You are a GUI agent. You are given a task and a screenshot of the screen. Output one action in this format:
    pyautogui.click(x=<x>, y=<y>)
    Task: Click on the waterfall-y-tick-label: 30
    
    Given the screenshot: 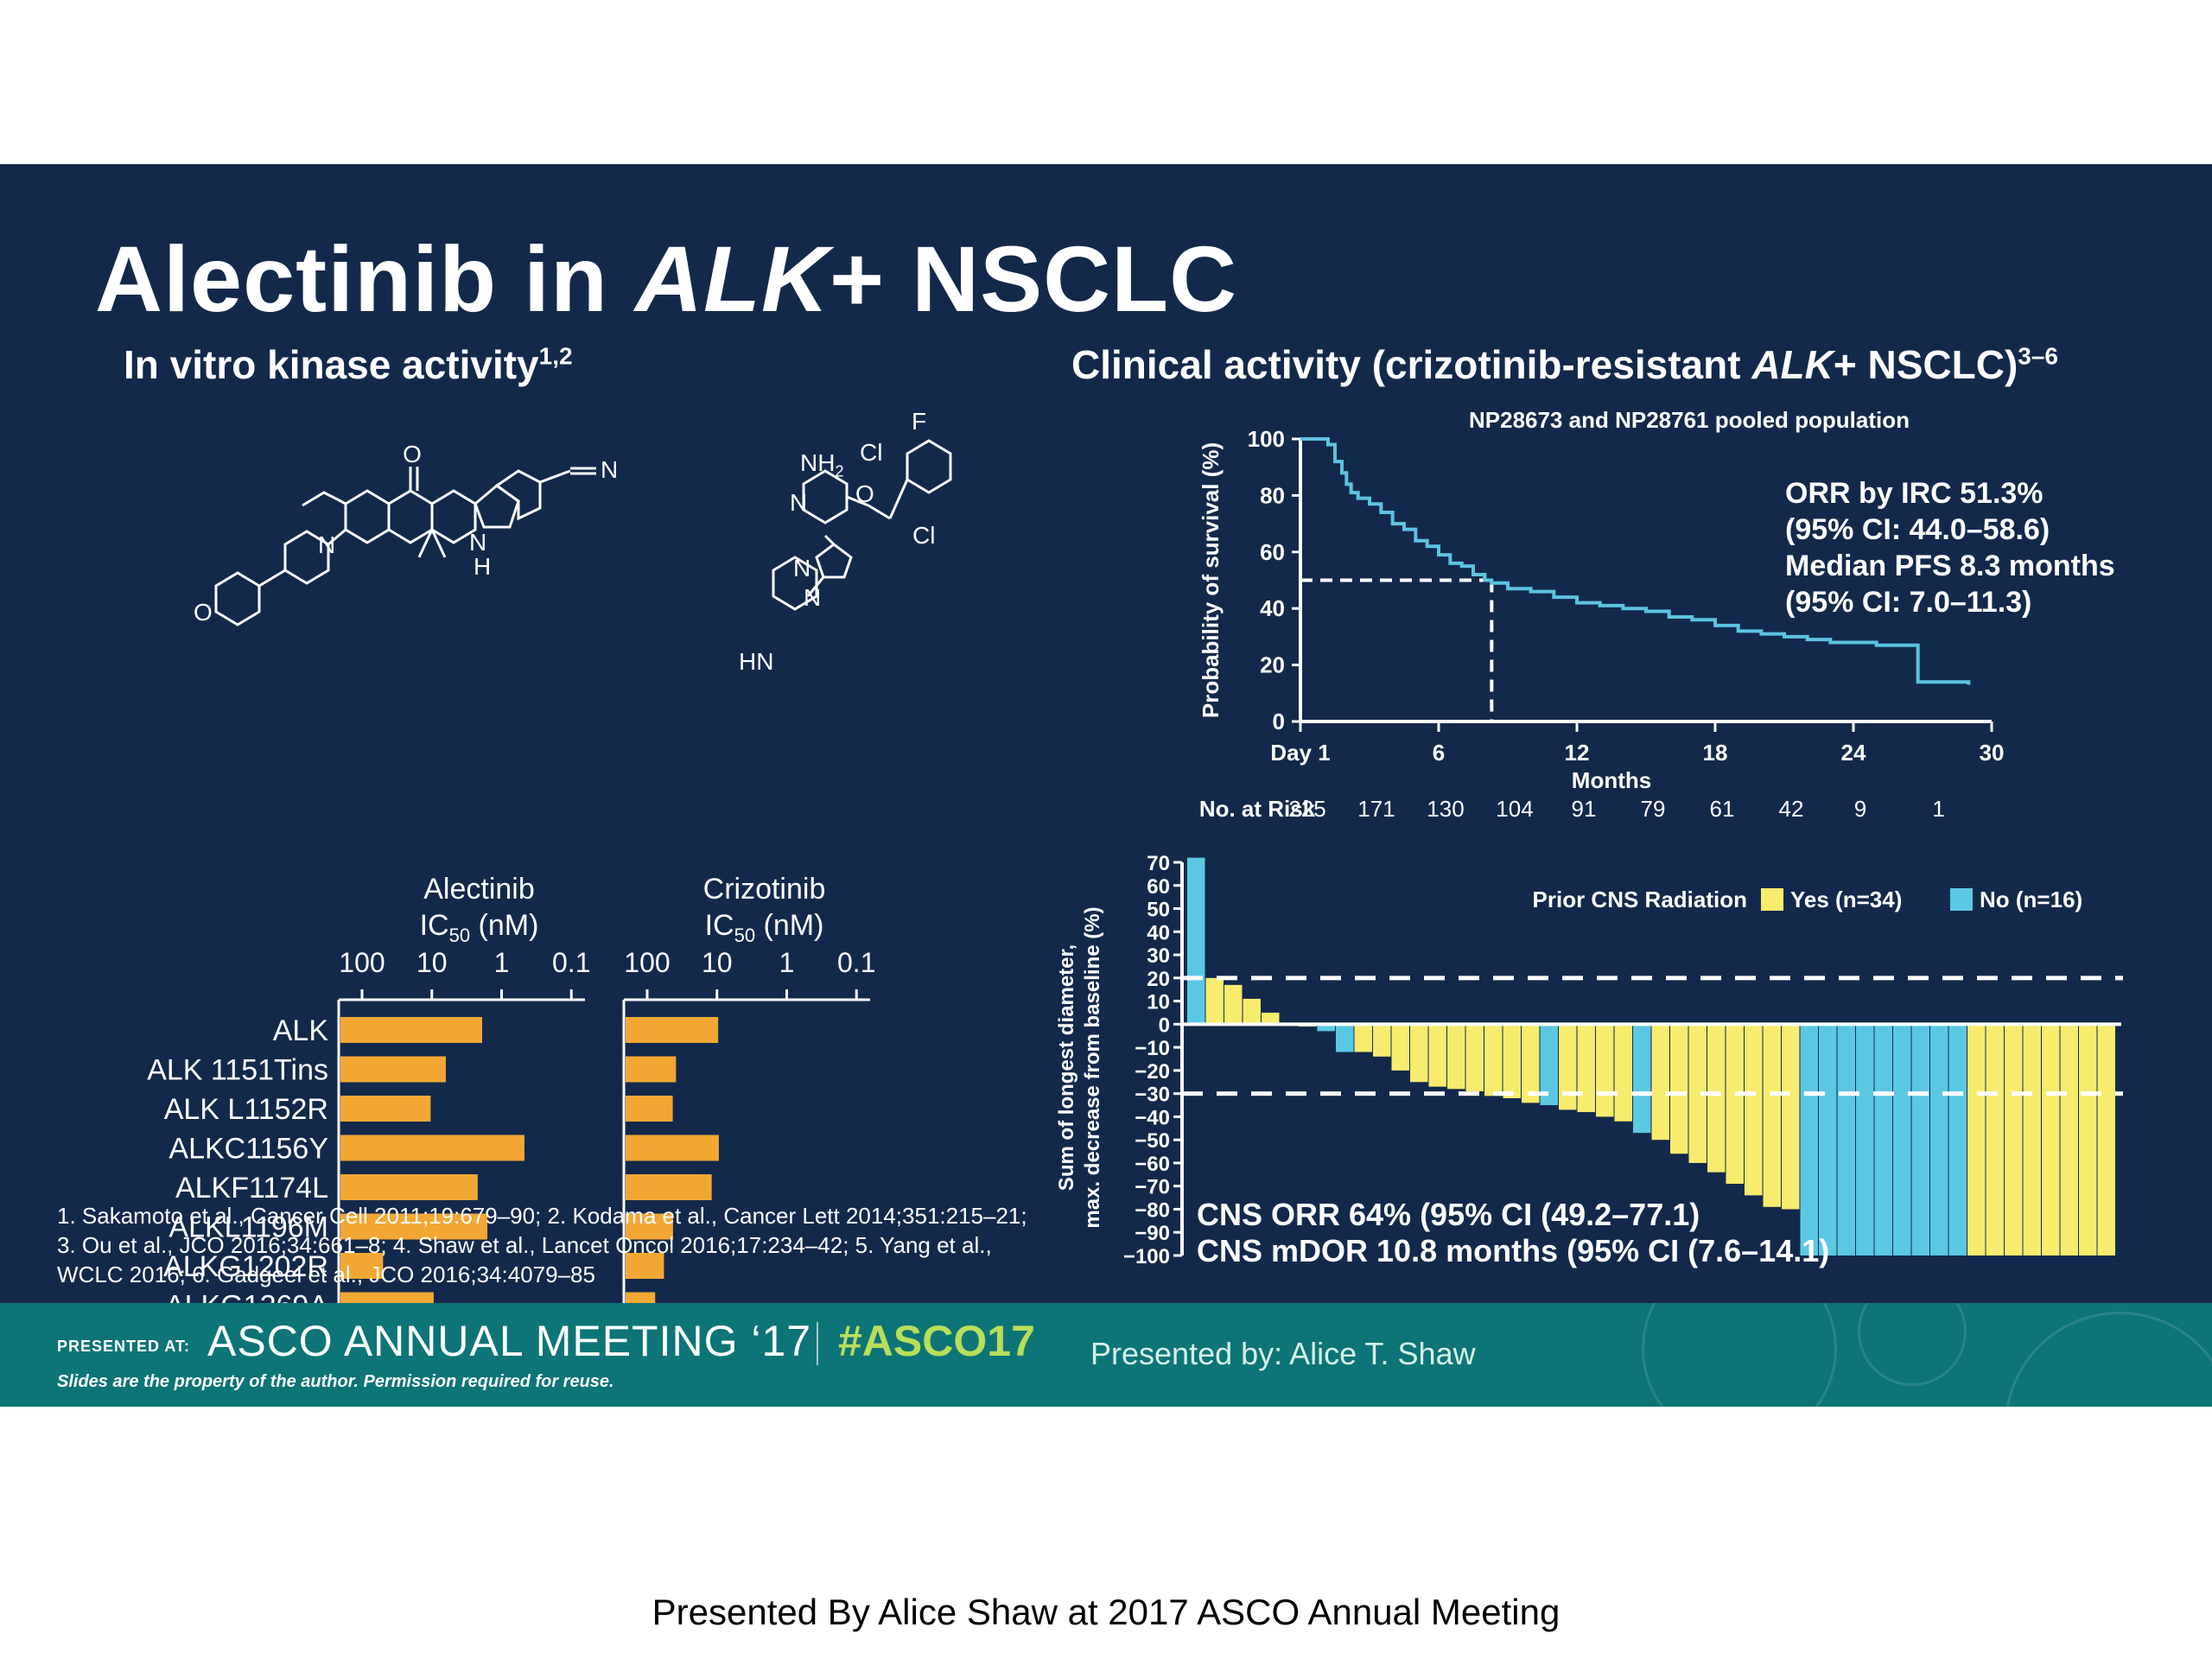 What is the action you would take?
    pyautogui.click(x=1158, y=956)
    